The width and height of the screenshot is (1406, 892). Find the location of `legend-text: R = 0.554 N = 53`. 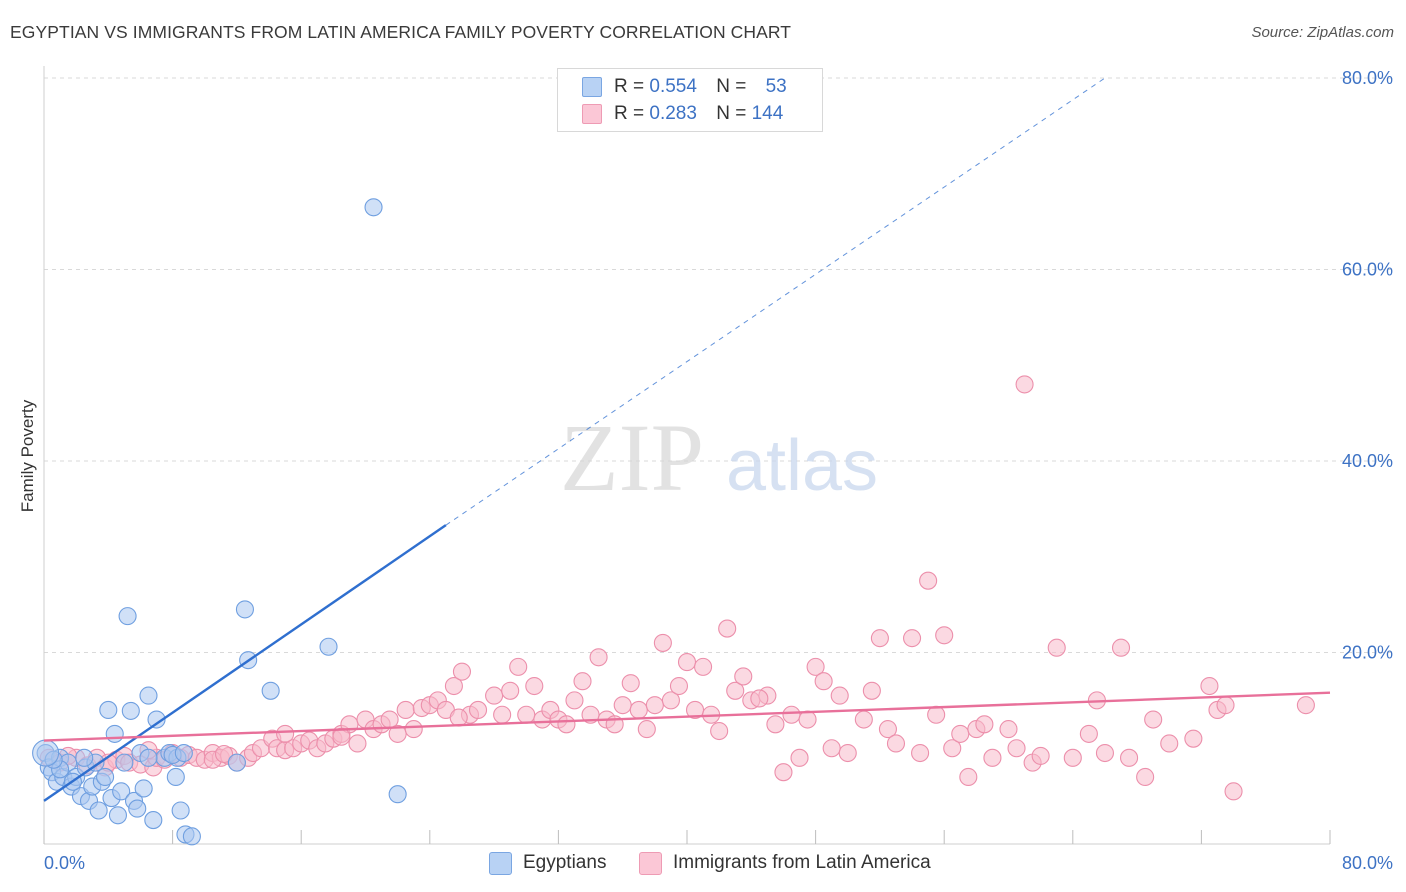

legend-text: R = 0.554 N = 53 is located at coordinates (700, 86).